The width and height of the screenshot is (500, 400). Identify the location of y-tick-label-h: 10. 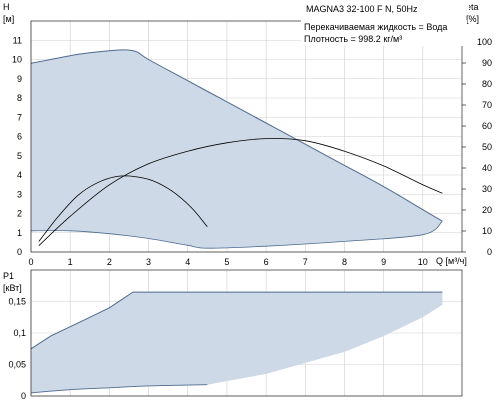
(17, 60).